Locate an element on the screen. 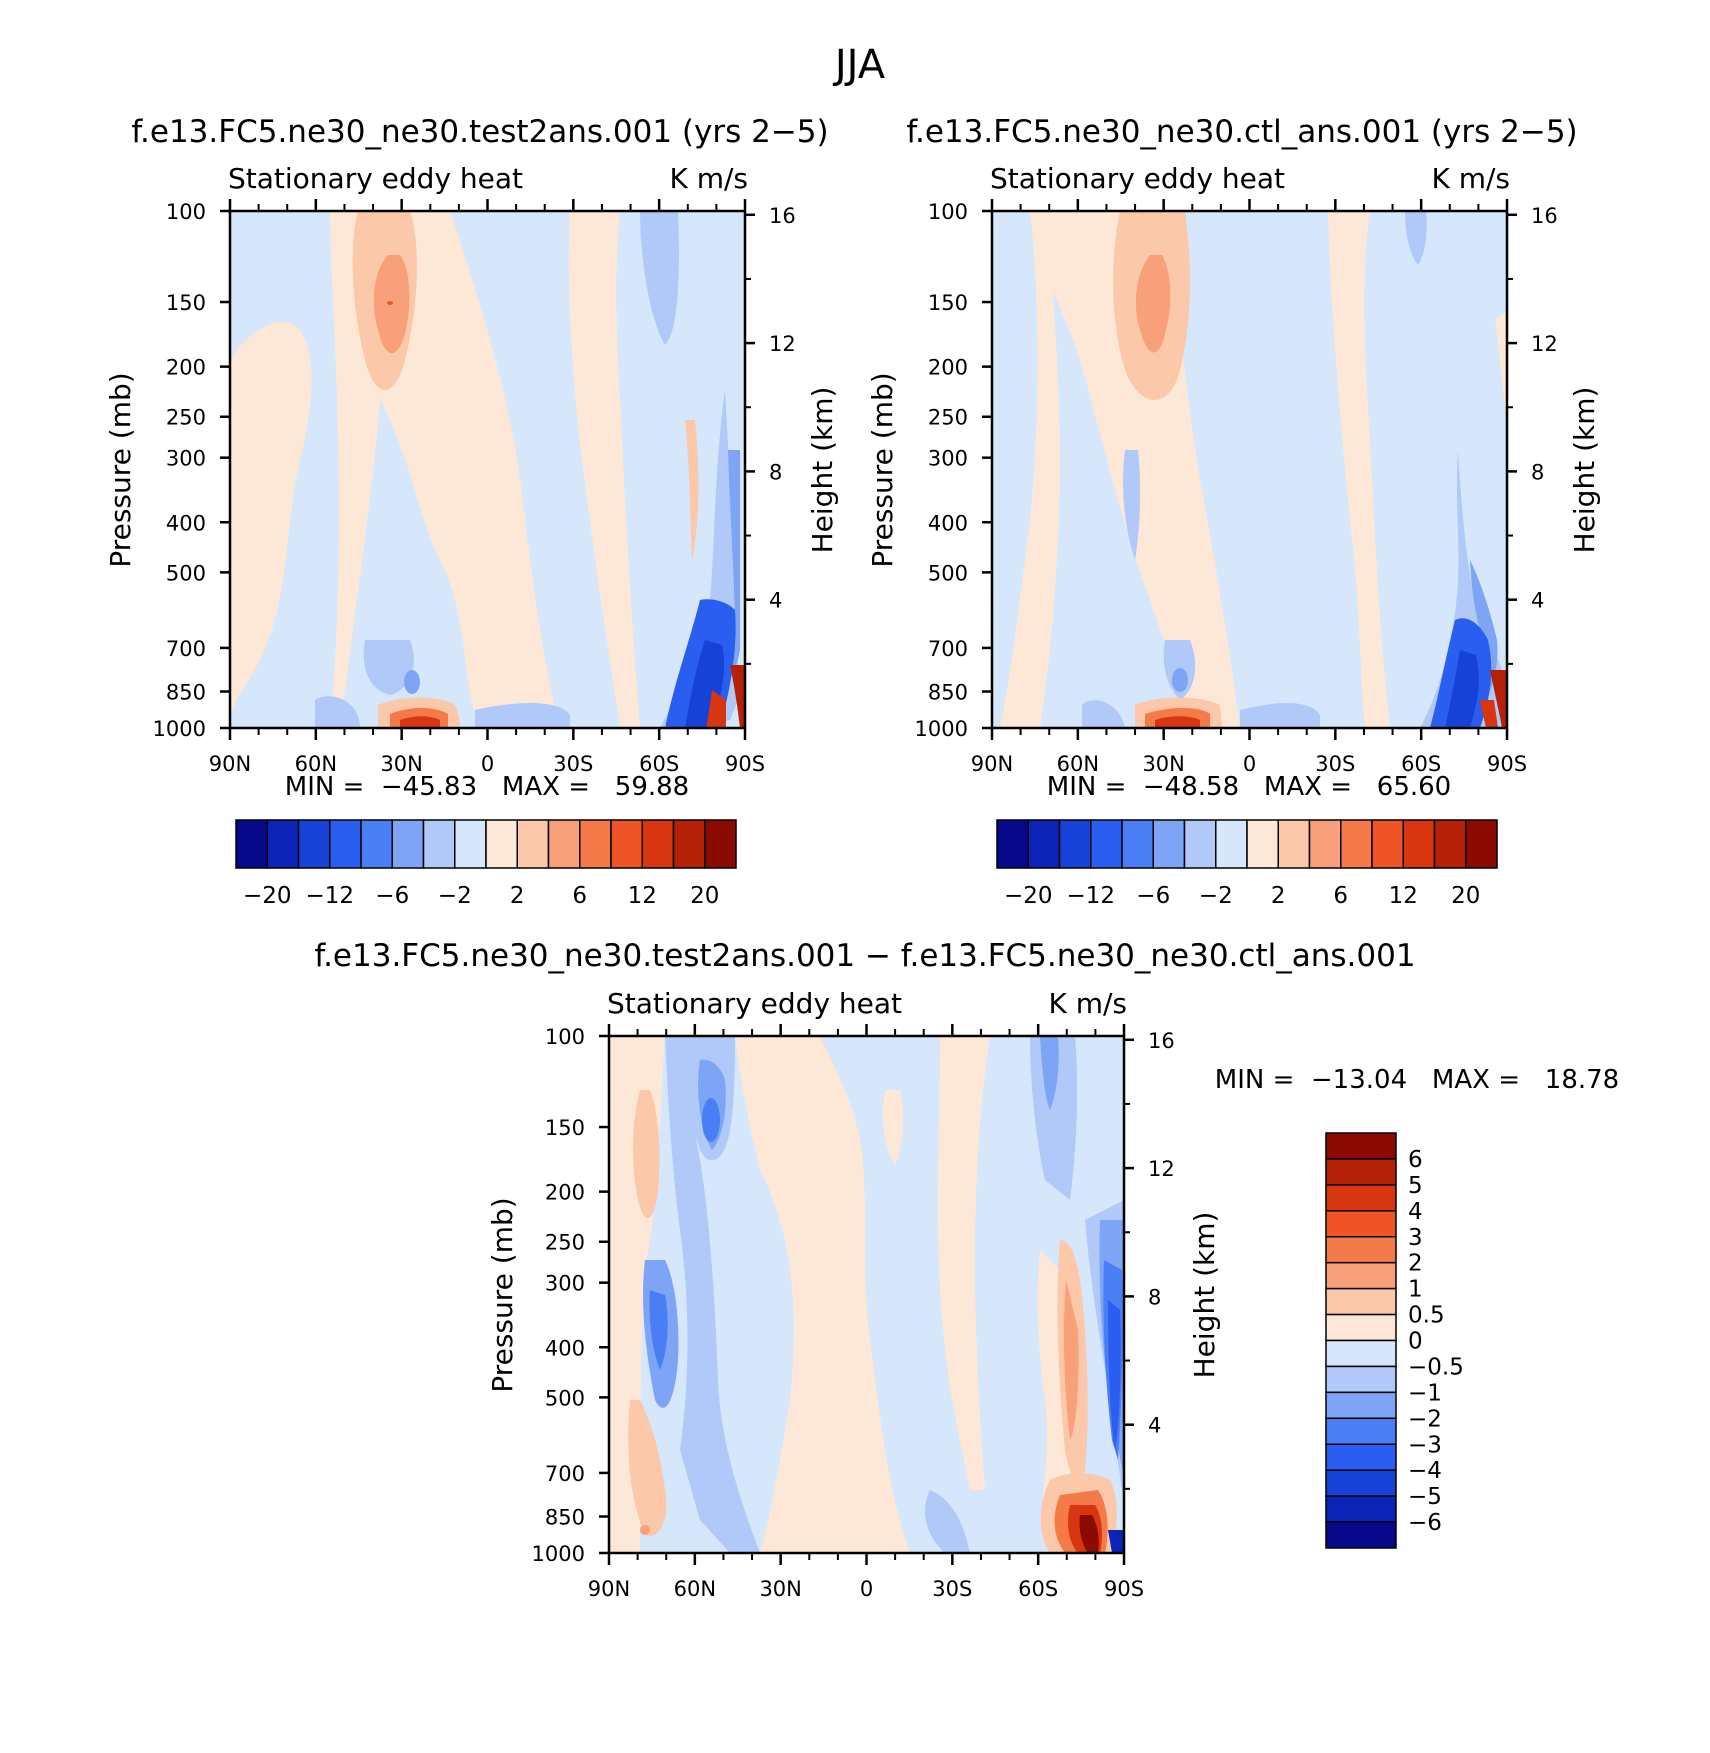 This screenshot has height=1753, width=1710. panel3-ylabel-right: Height (km) is located at coordinates (1204, 1295).